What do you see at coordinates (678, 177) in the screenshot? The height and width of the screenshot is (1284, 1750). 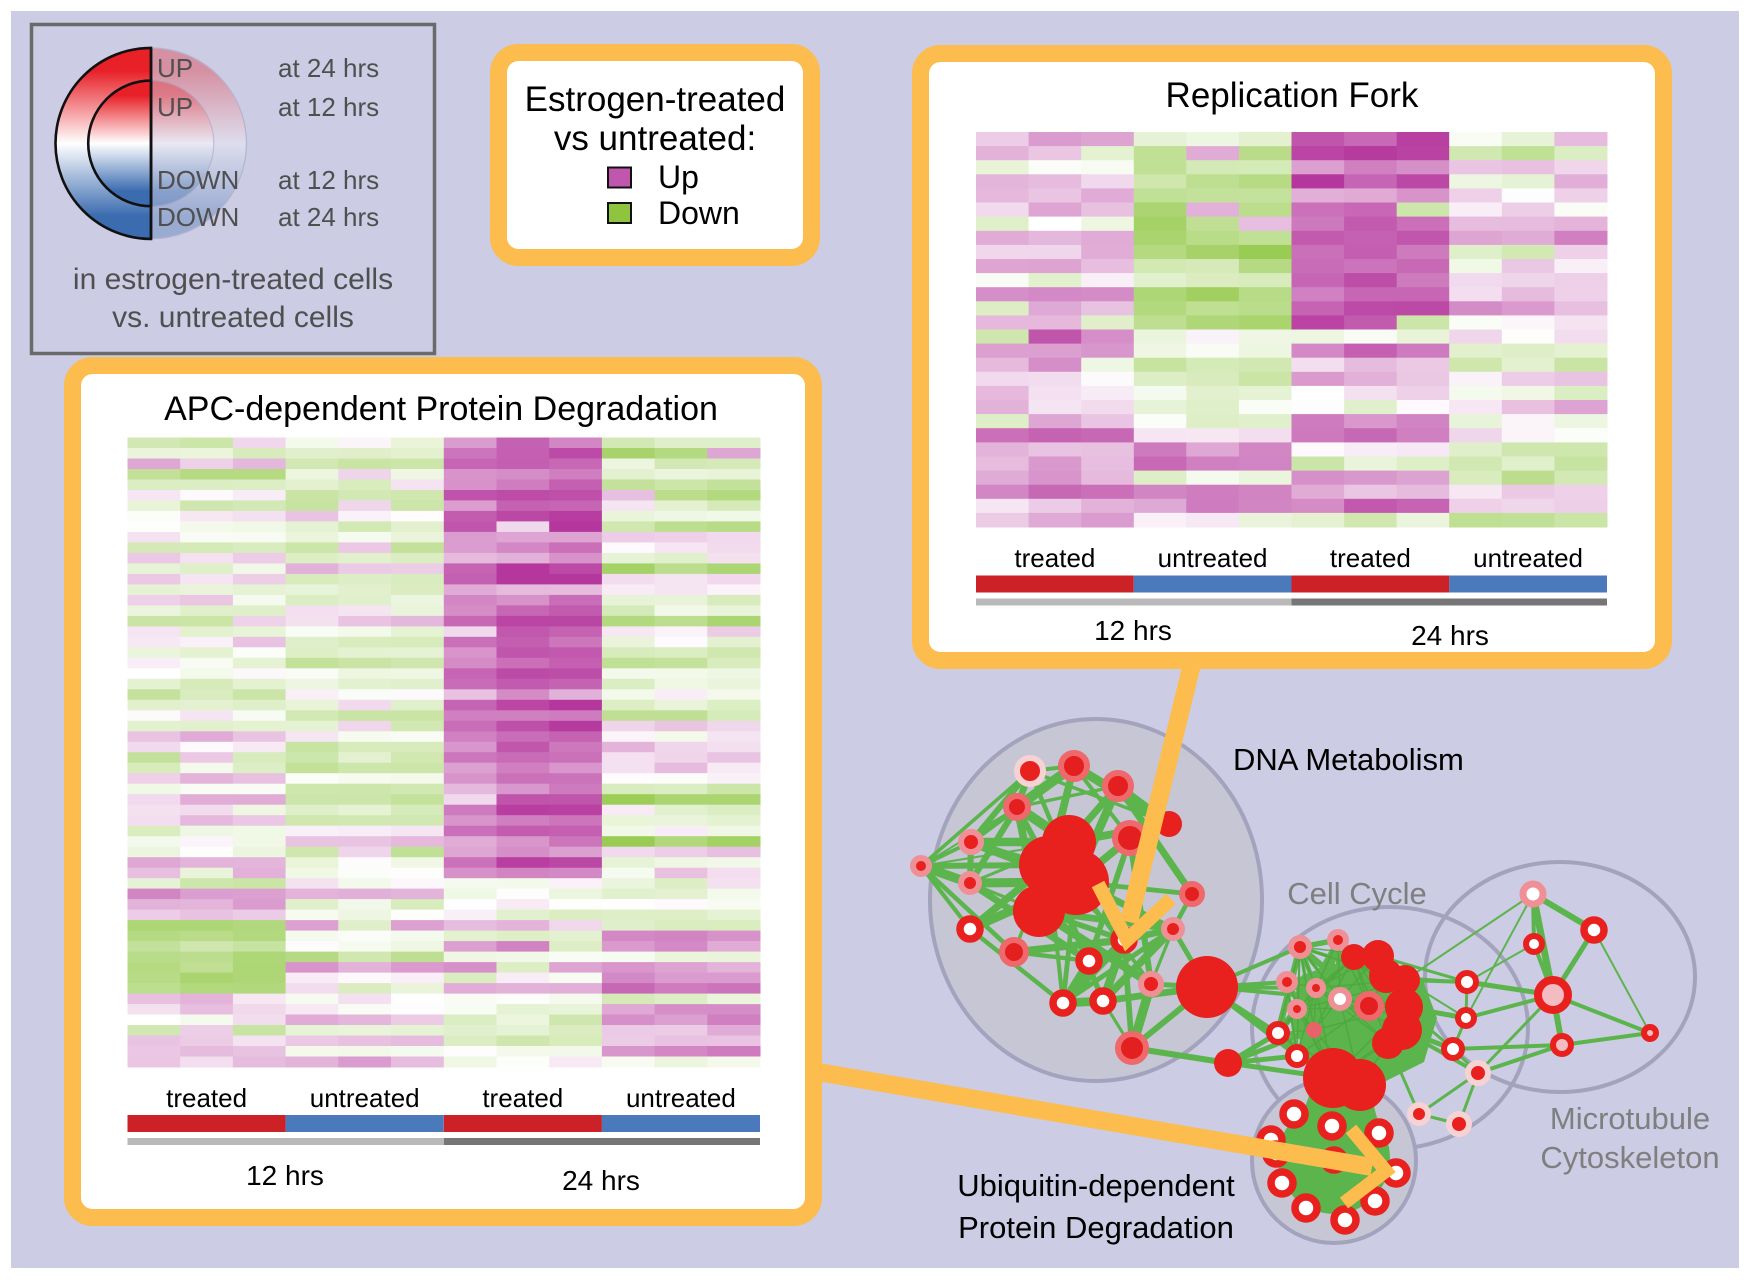 I see `svg-text: Up` at bounding box center [678, 177].